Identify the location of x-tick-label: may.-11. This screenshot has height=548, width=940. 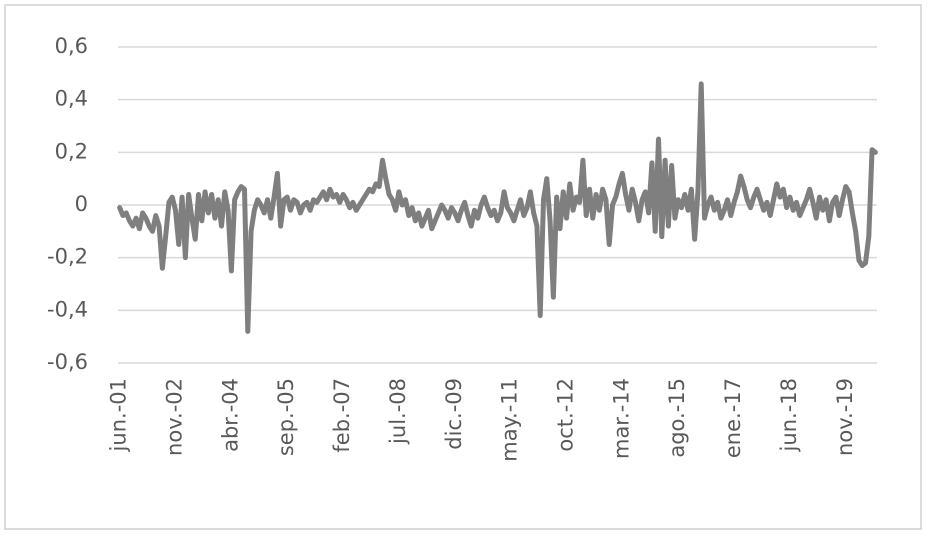
(510, 420).